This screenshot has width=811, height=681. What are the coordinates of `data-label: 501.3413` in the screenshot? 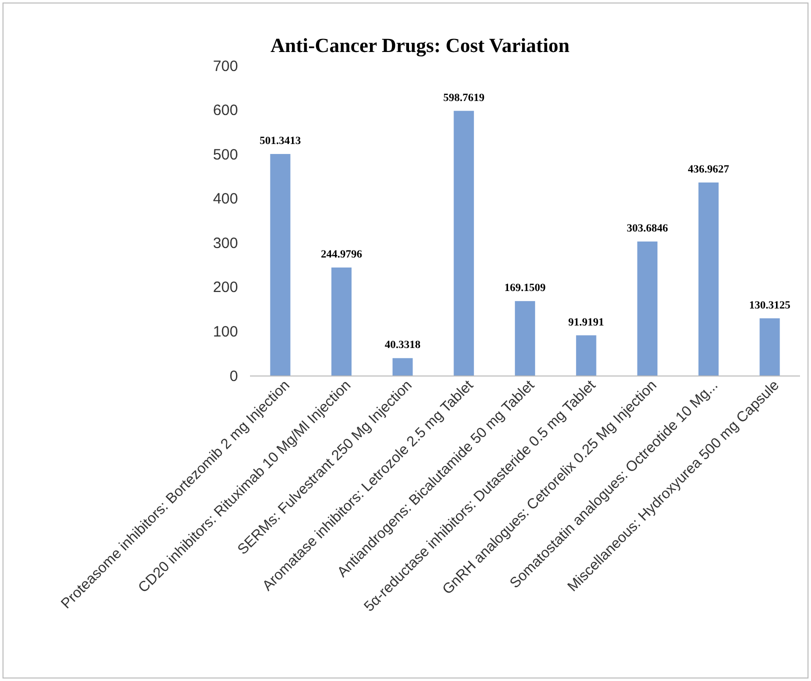 It's located at (281, 140).